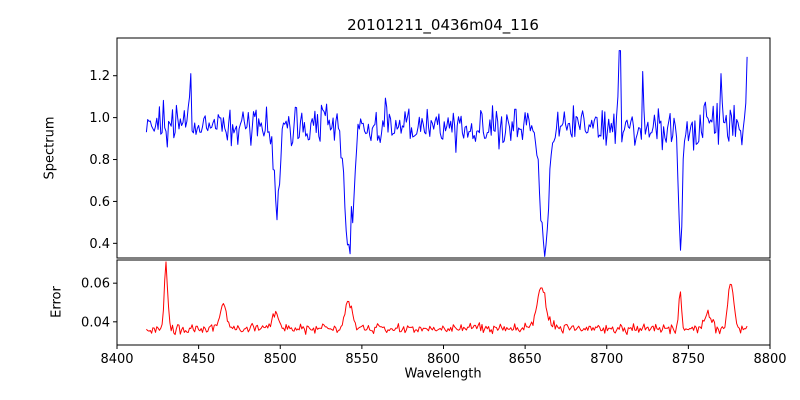  What do you see at coordinates (95, 322) in the screenshot?
I see `y-tick-label: 0.04` at bounding box center [95, 322].